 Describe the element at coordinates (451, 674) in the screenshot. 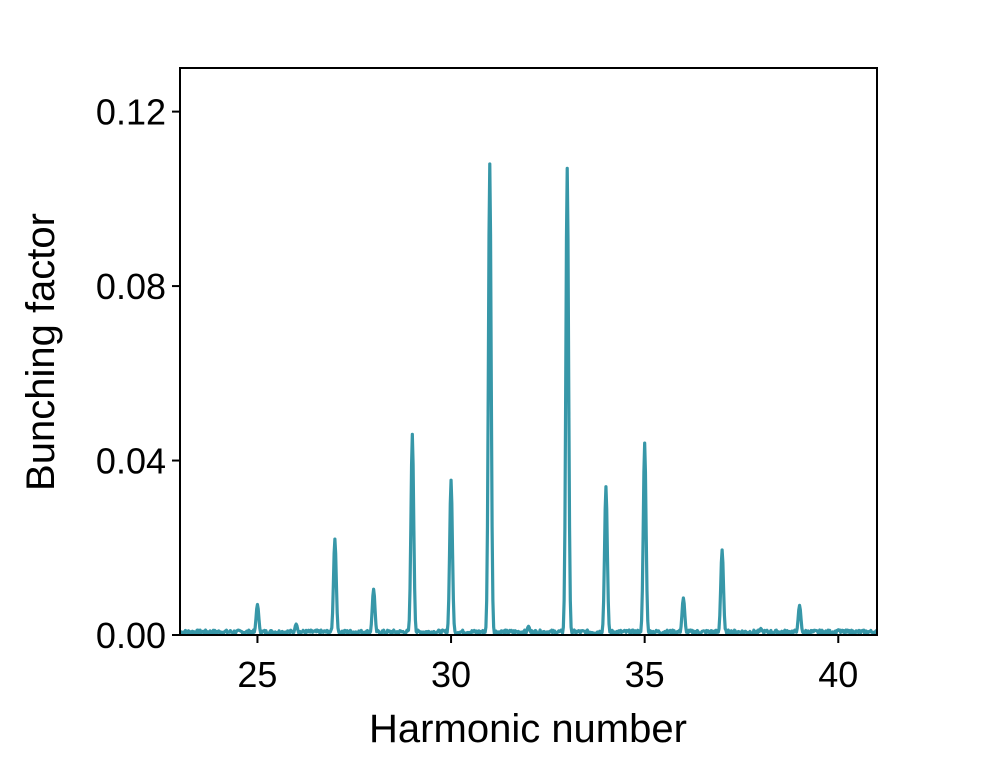

I see `x-tick-label: 30` at that location.